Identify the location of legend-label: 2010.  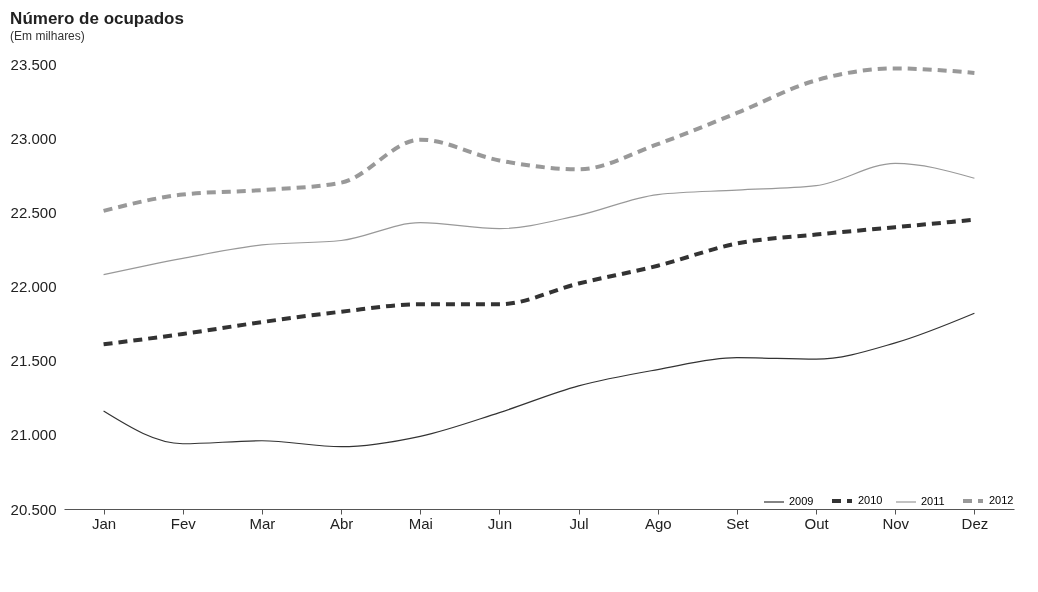
(870, 500).